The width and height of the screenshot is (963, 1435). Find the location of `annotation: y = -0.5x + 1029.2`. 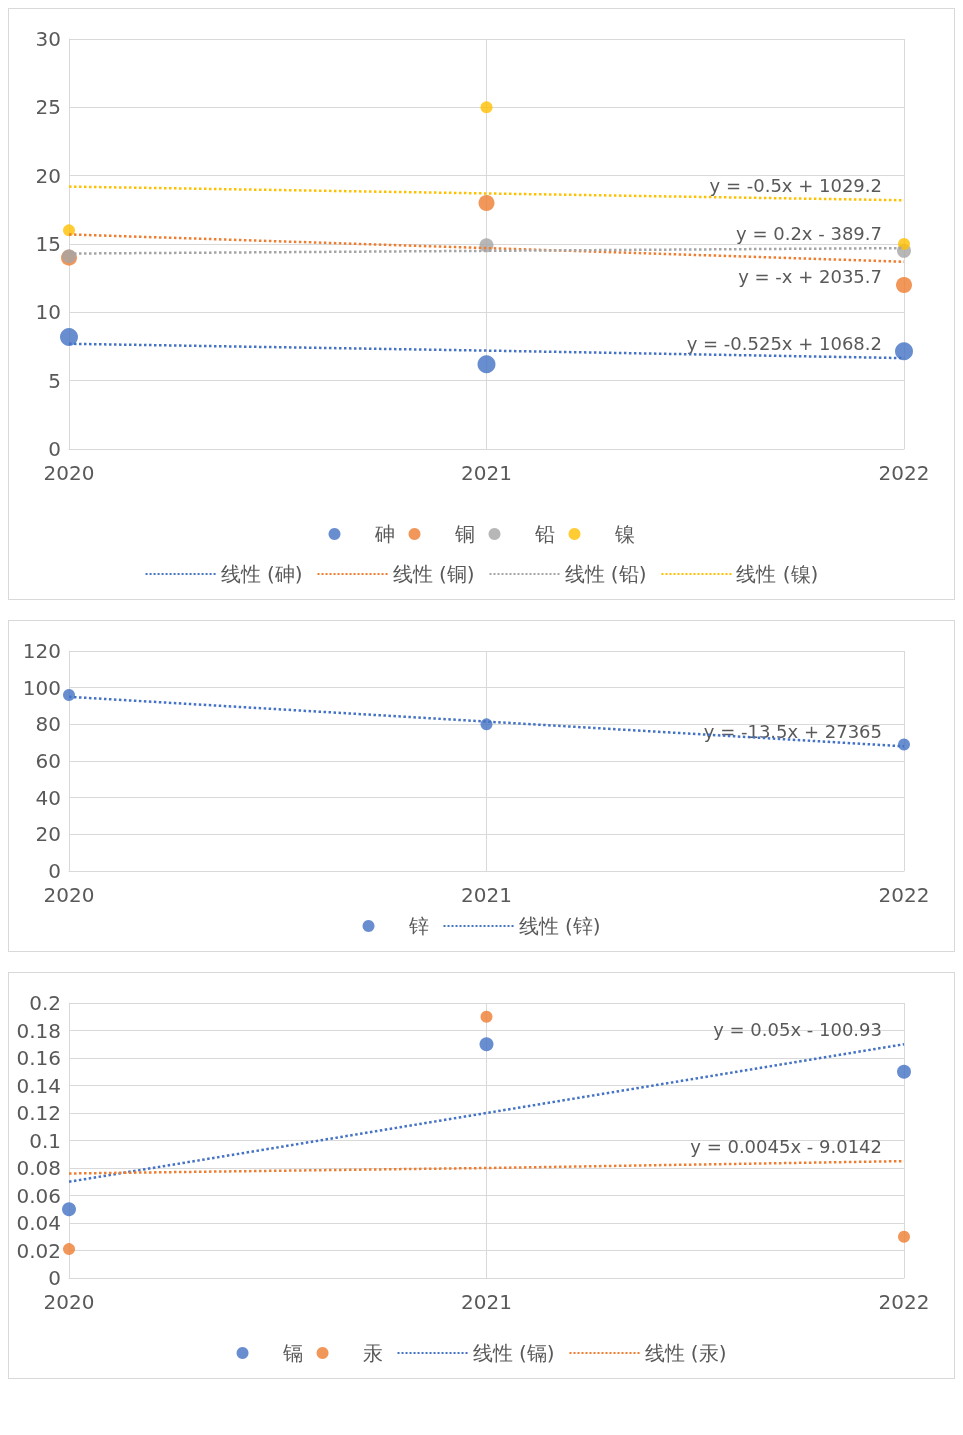

annotation: y = -0.5x + 1029.2 is located at coordinates (795, 185).